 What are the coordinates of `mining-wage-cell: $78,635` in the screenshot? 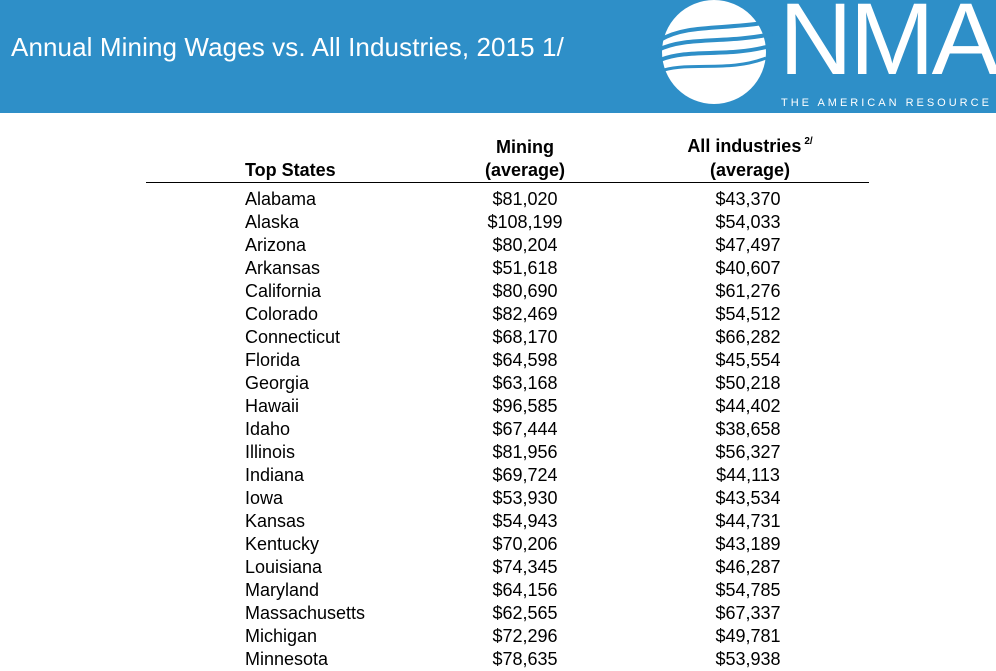 It's located at (525, 659).